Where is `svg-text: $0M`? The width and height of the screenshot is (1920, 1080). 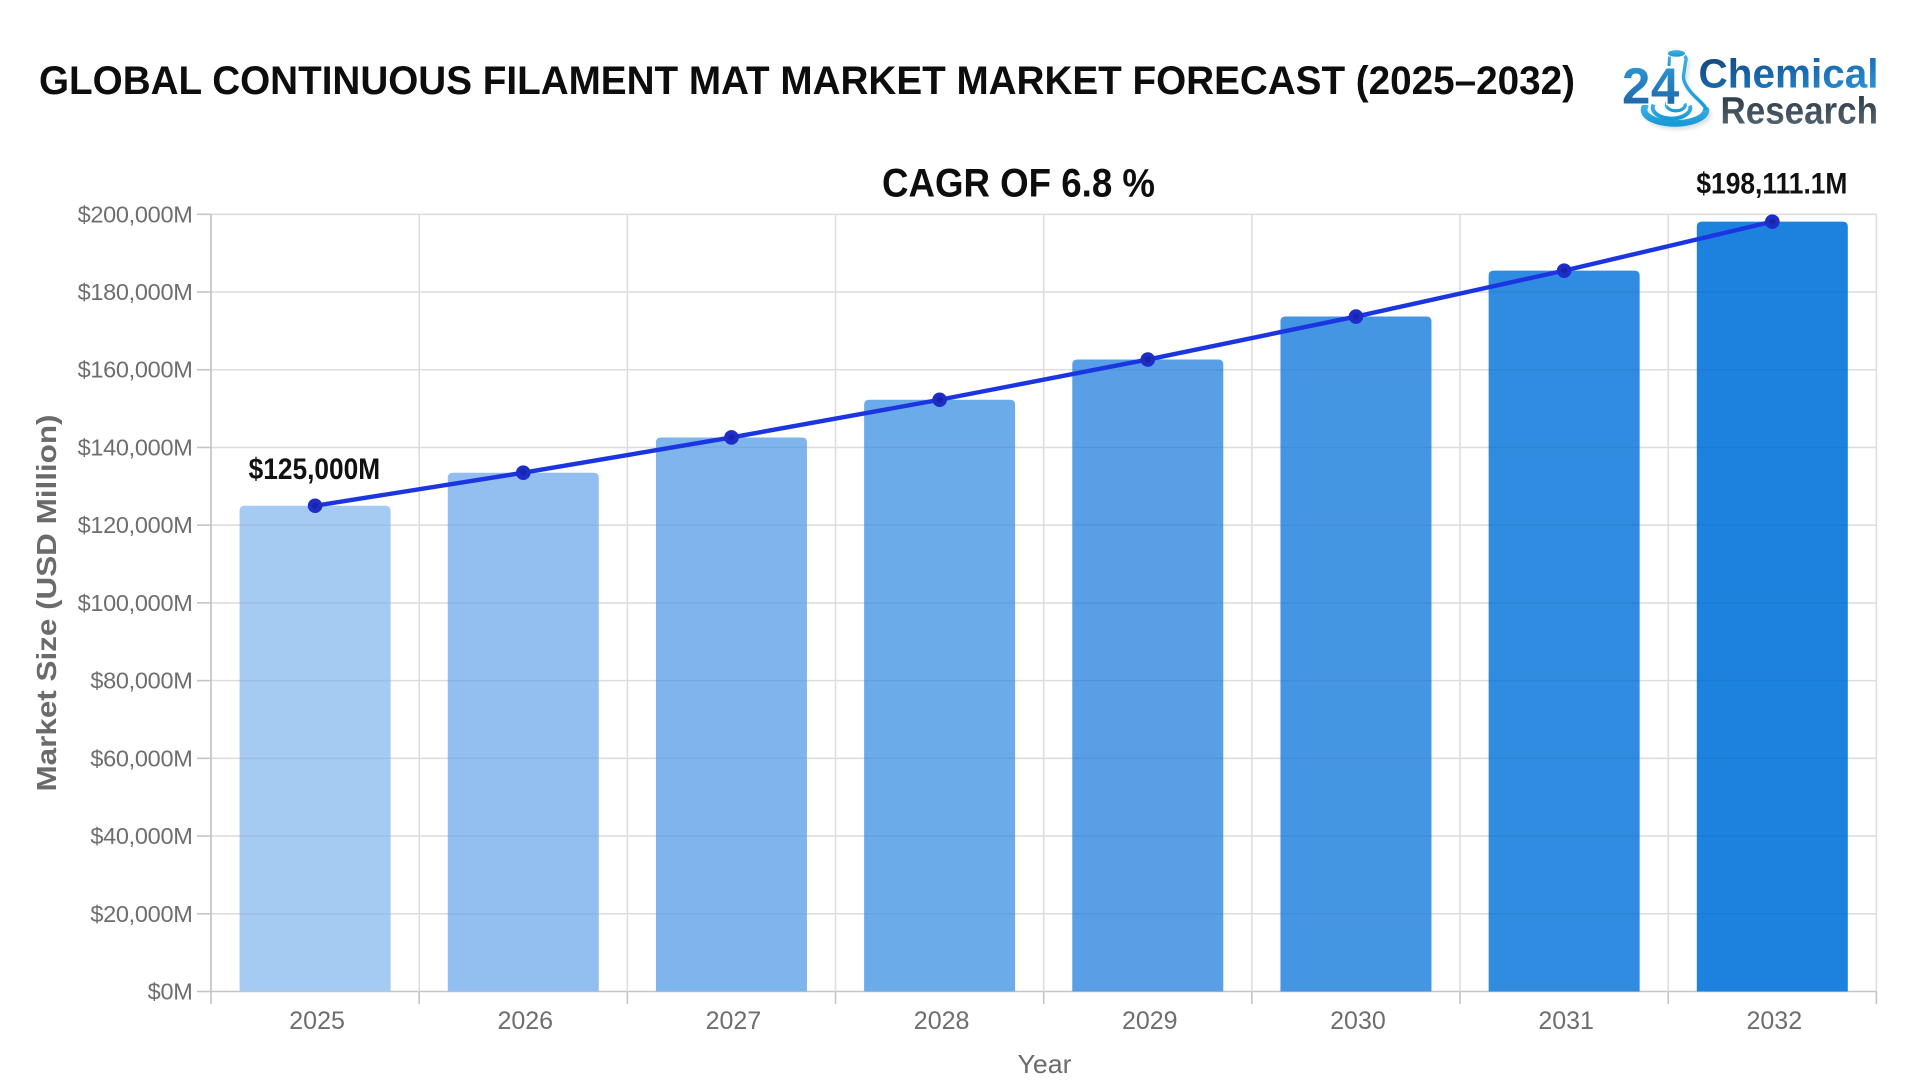 svg-text: $0M is located at coordinates (170, 992).